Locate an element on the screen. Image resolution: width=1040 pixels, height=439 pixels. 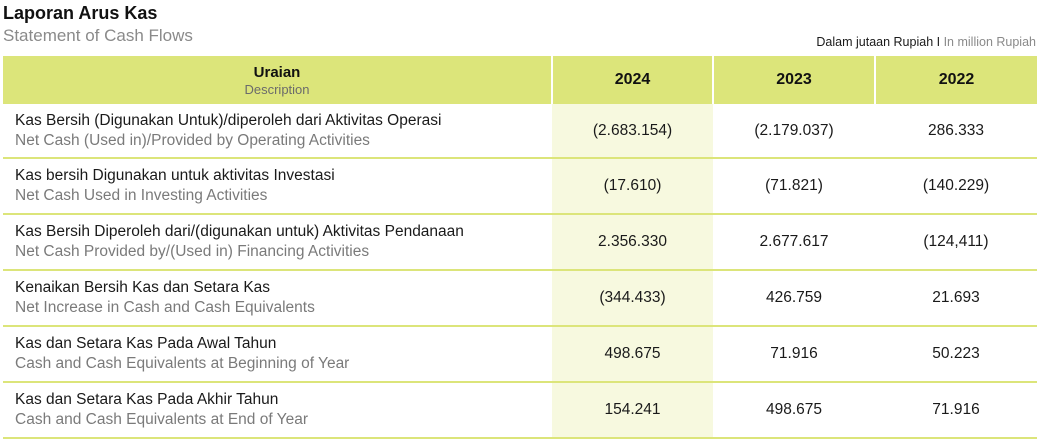
cell-2022: 71.916 is located at coordinates (956, 410).